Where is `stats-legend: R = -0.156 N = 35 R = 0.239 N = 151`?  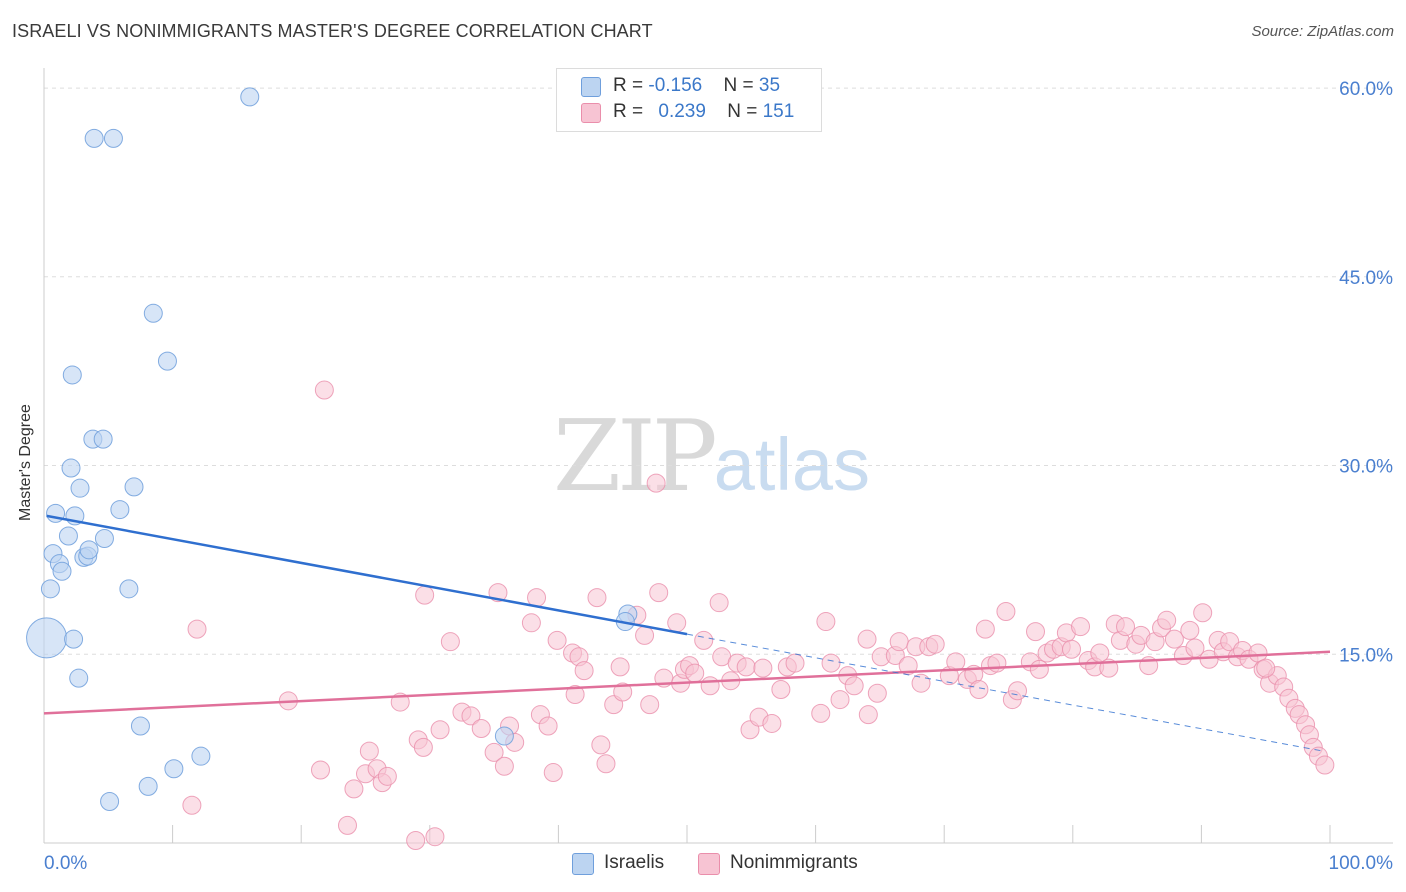
stats-legend: R = -0.156 N = 35 R = 0.239 N = 151 is located at coordinates (689, 100).